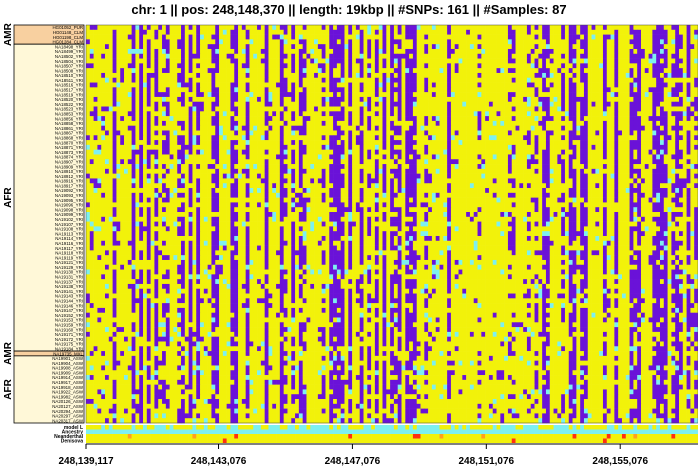 This screenshot has height=472, width=698. What do you see at coordinates (69, 243) in the screenshot?
I see `sample-label: NA19116_YRI` at bounding box center [69, 243].